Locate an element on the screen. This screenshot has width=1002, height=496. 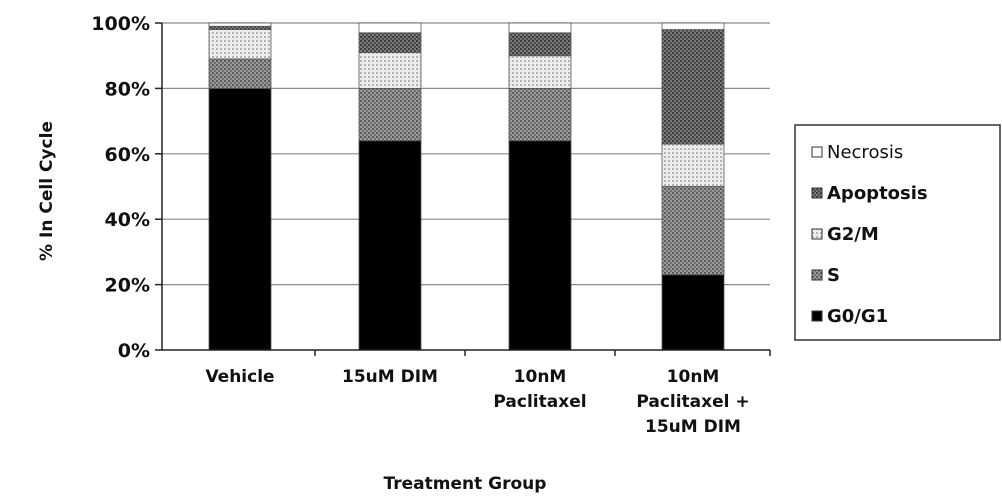
legend-label: G0/G1 is located at coordinates (857, 316).